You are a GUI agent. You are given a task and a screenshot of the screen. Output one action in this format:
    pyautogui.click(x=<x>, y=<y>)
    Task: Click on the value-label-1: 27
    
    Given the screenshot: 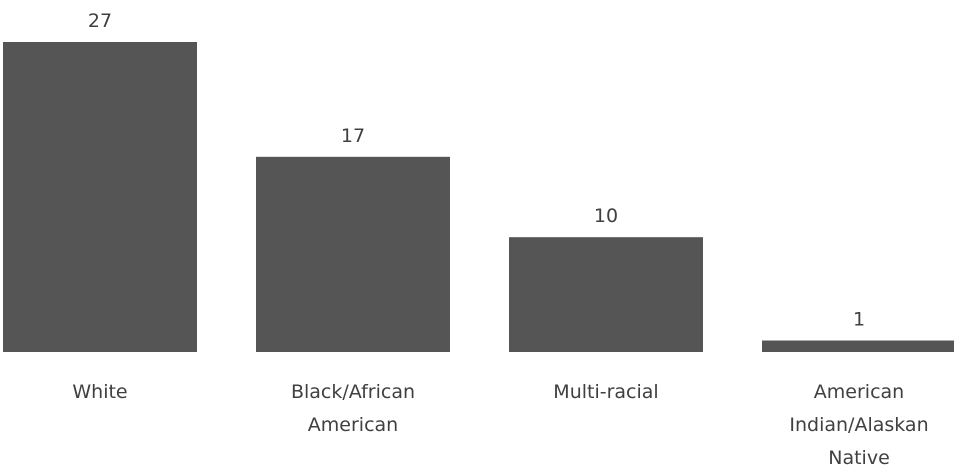 What is the action you would take?
    pyautogui.click(x=100, y=21)
    